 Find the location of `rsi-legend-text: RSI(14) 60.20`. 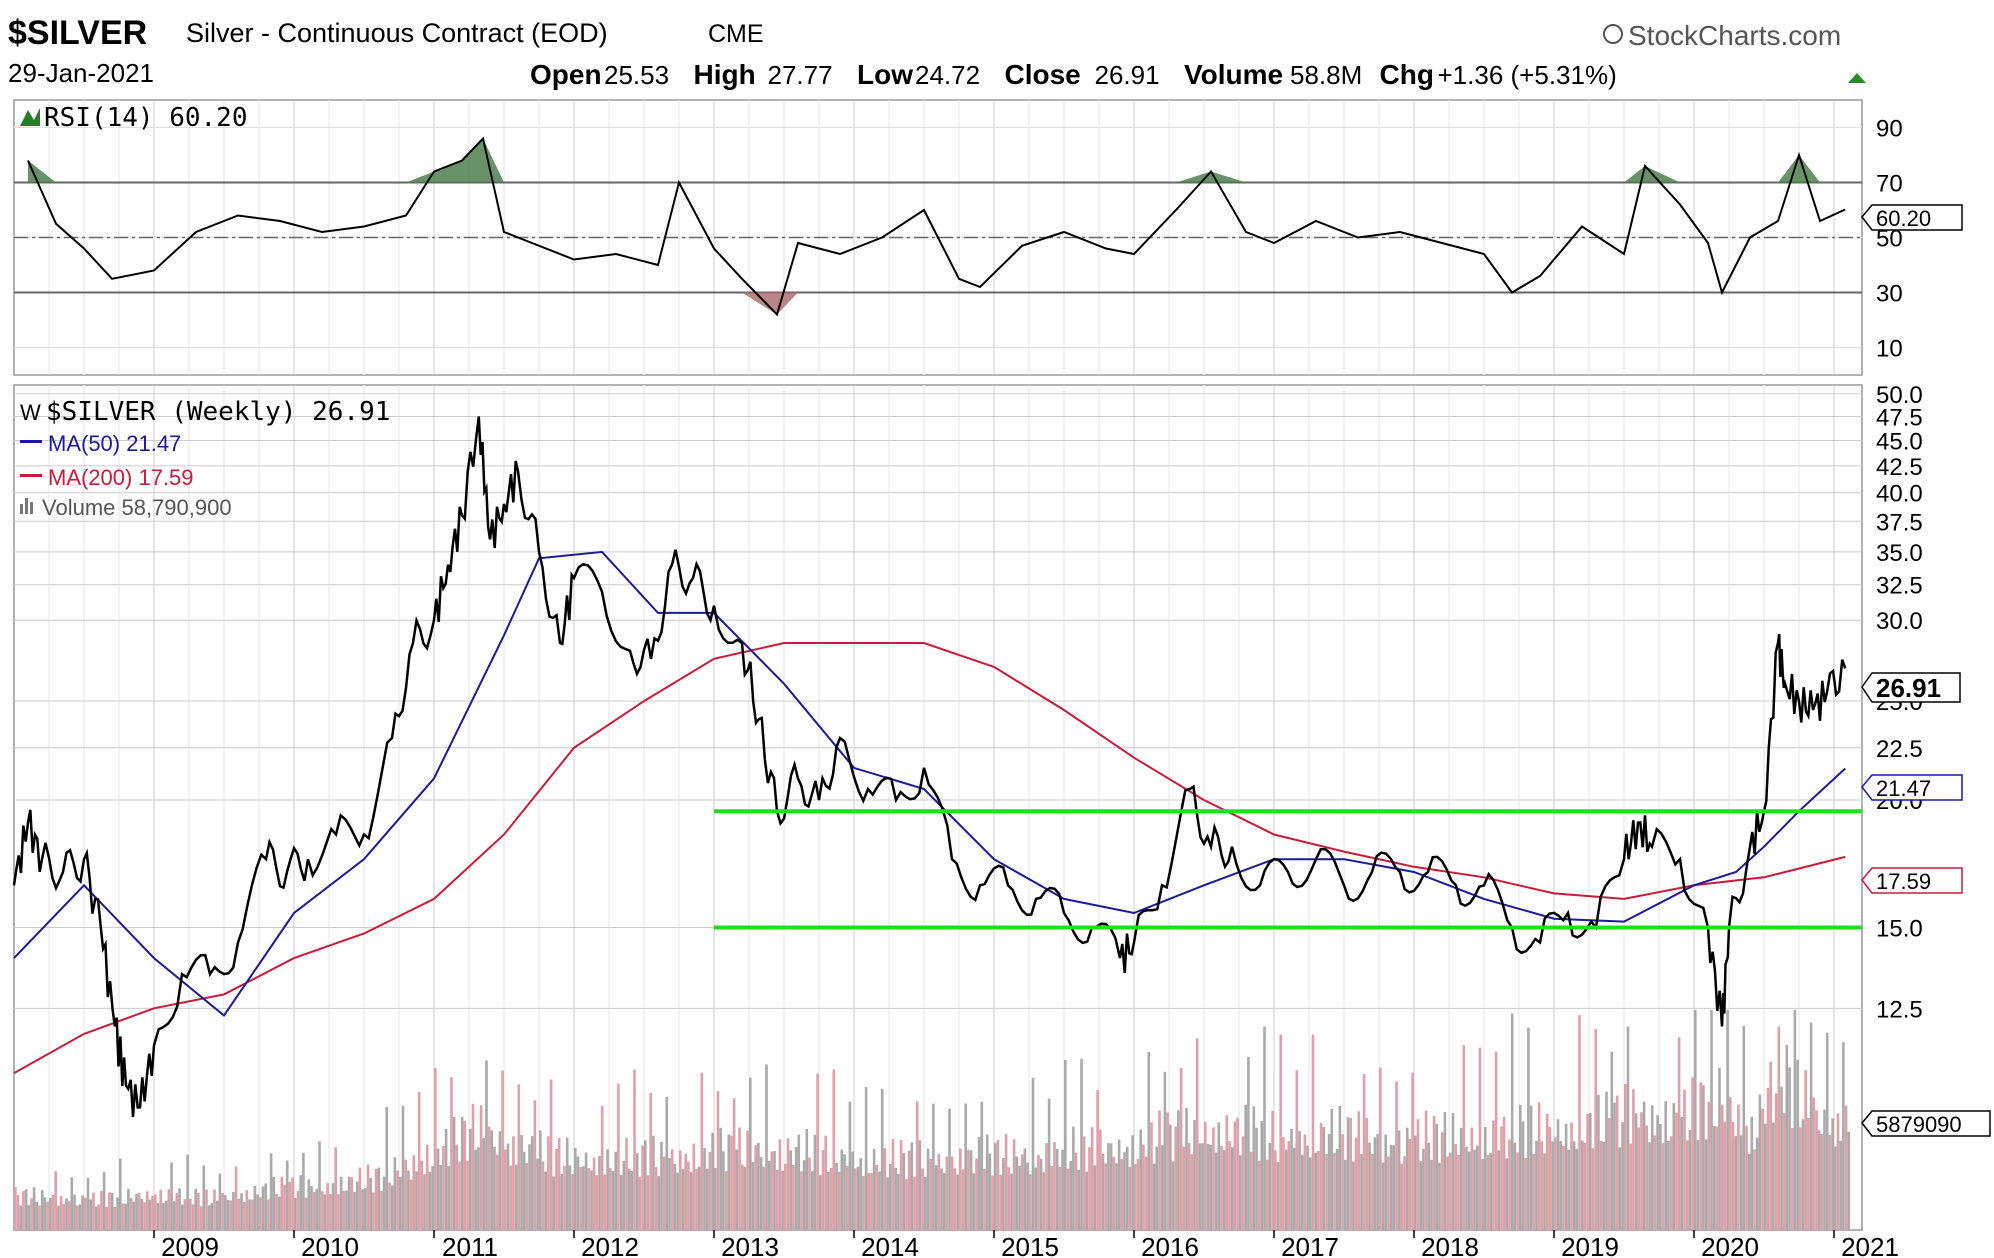

rsi-legend-text: RSI(14) 60.20 is located at coordinates (146, 118).